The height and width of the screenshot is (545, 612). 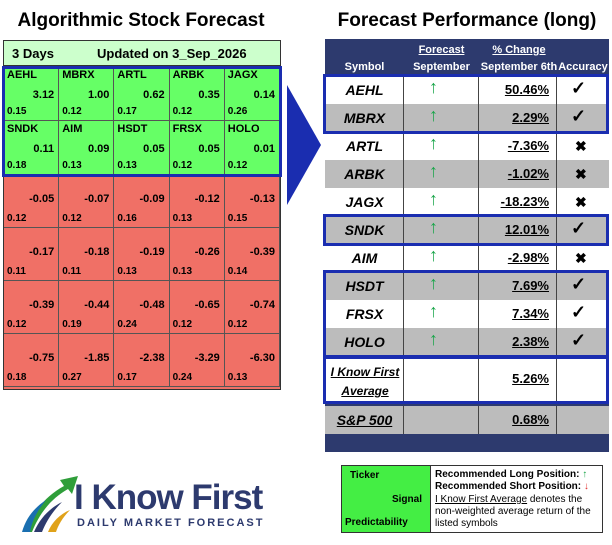 I want to click on performance-row: AEHL ↑ 50.46% ✓, so click(x=467, y=90).